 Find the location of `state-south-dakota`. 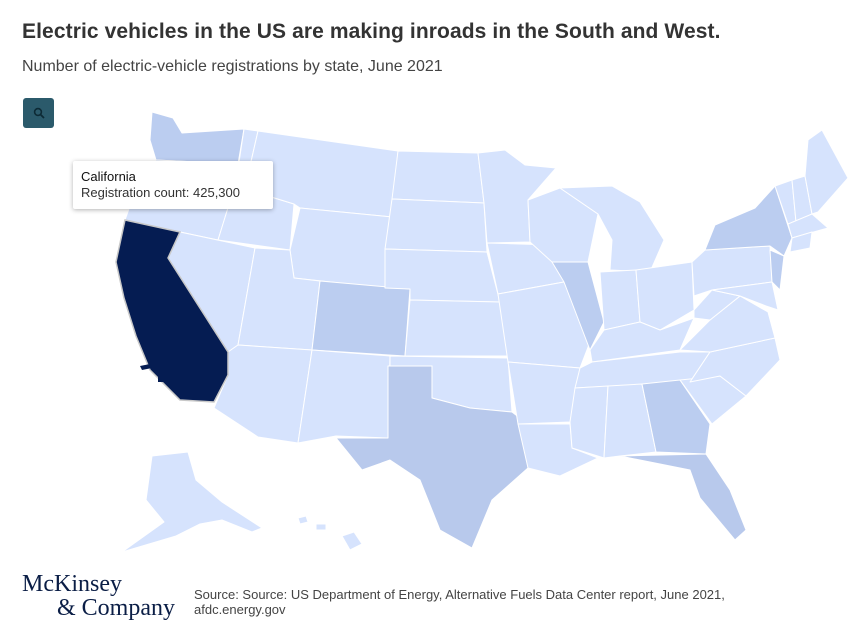

state-south-dakota is located at coordinates (436, 225).